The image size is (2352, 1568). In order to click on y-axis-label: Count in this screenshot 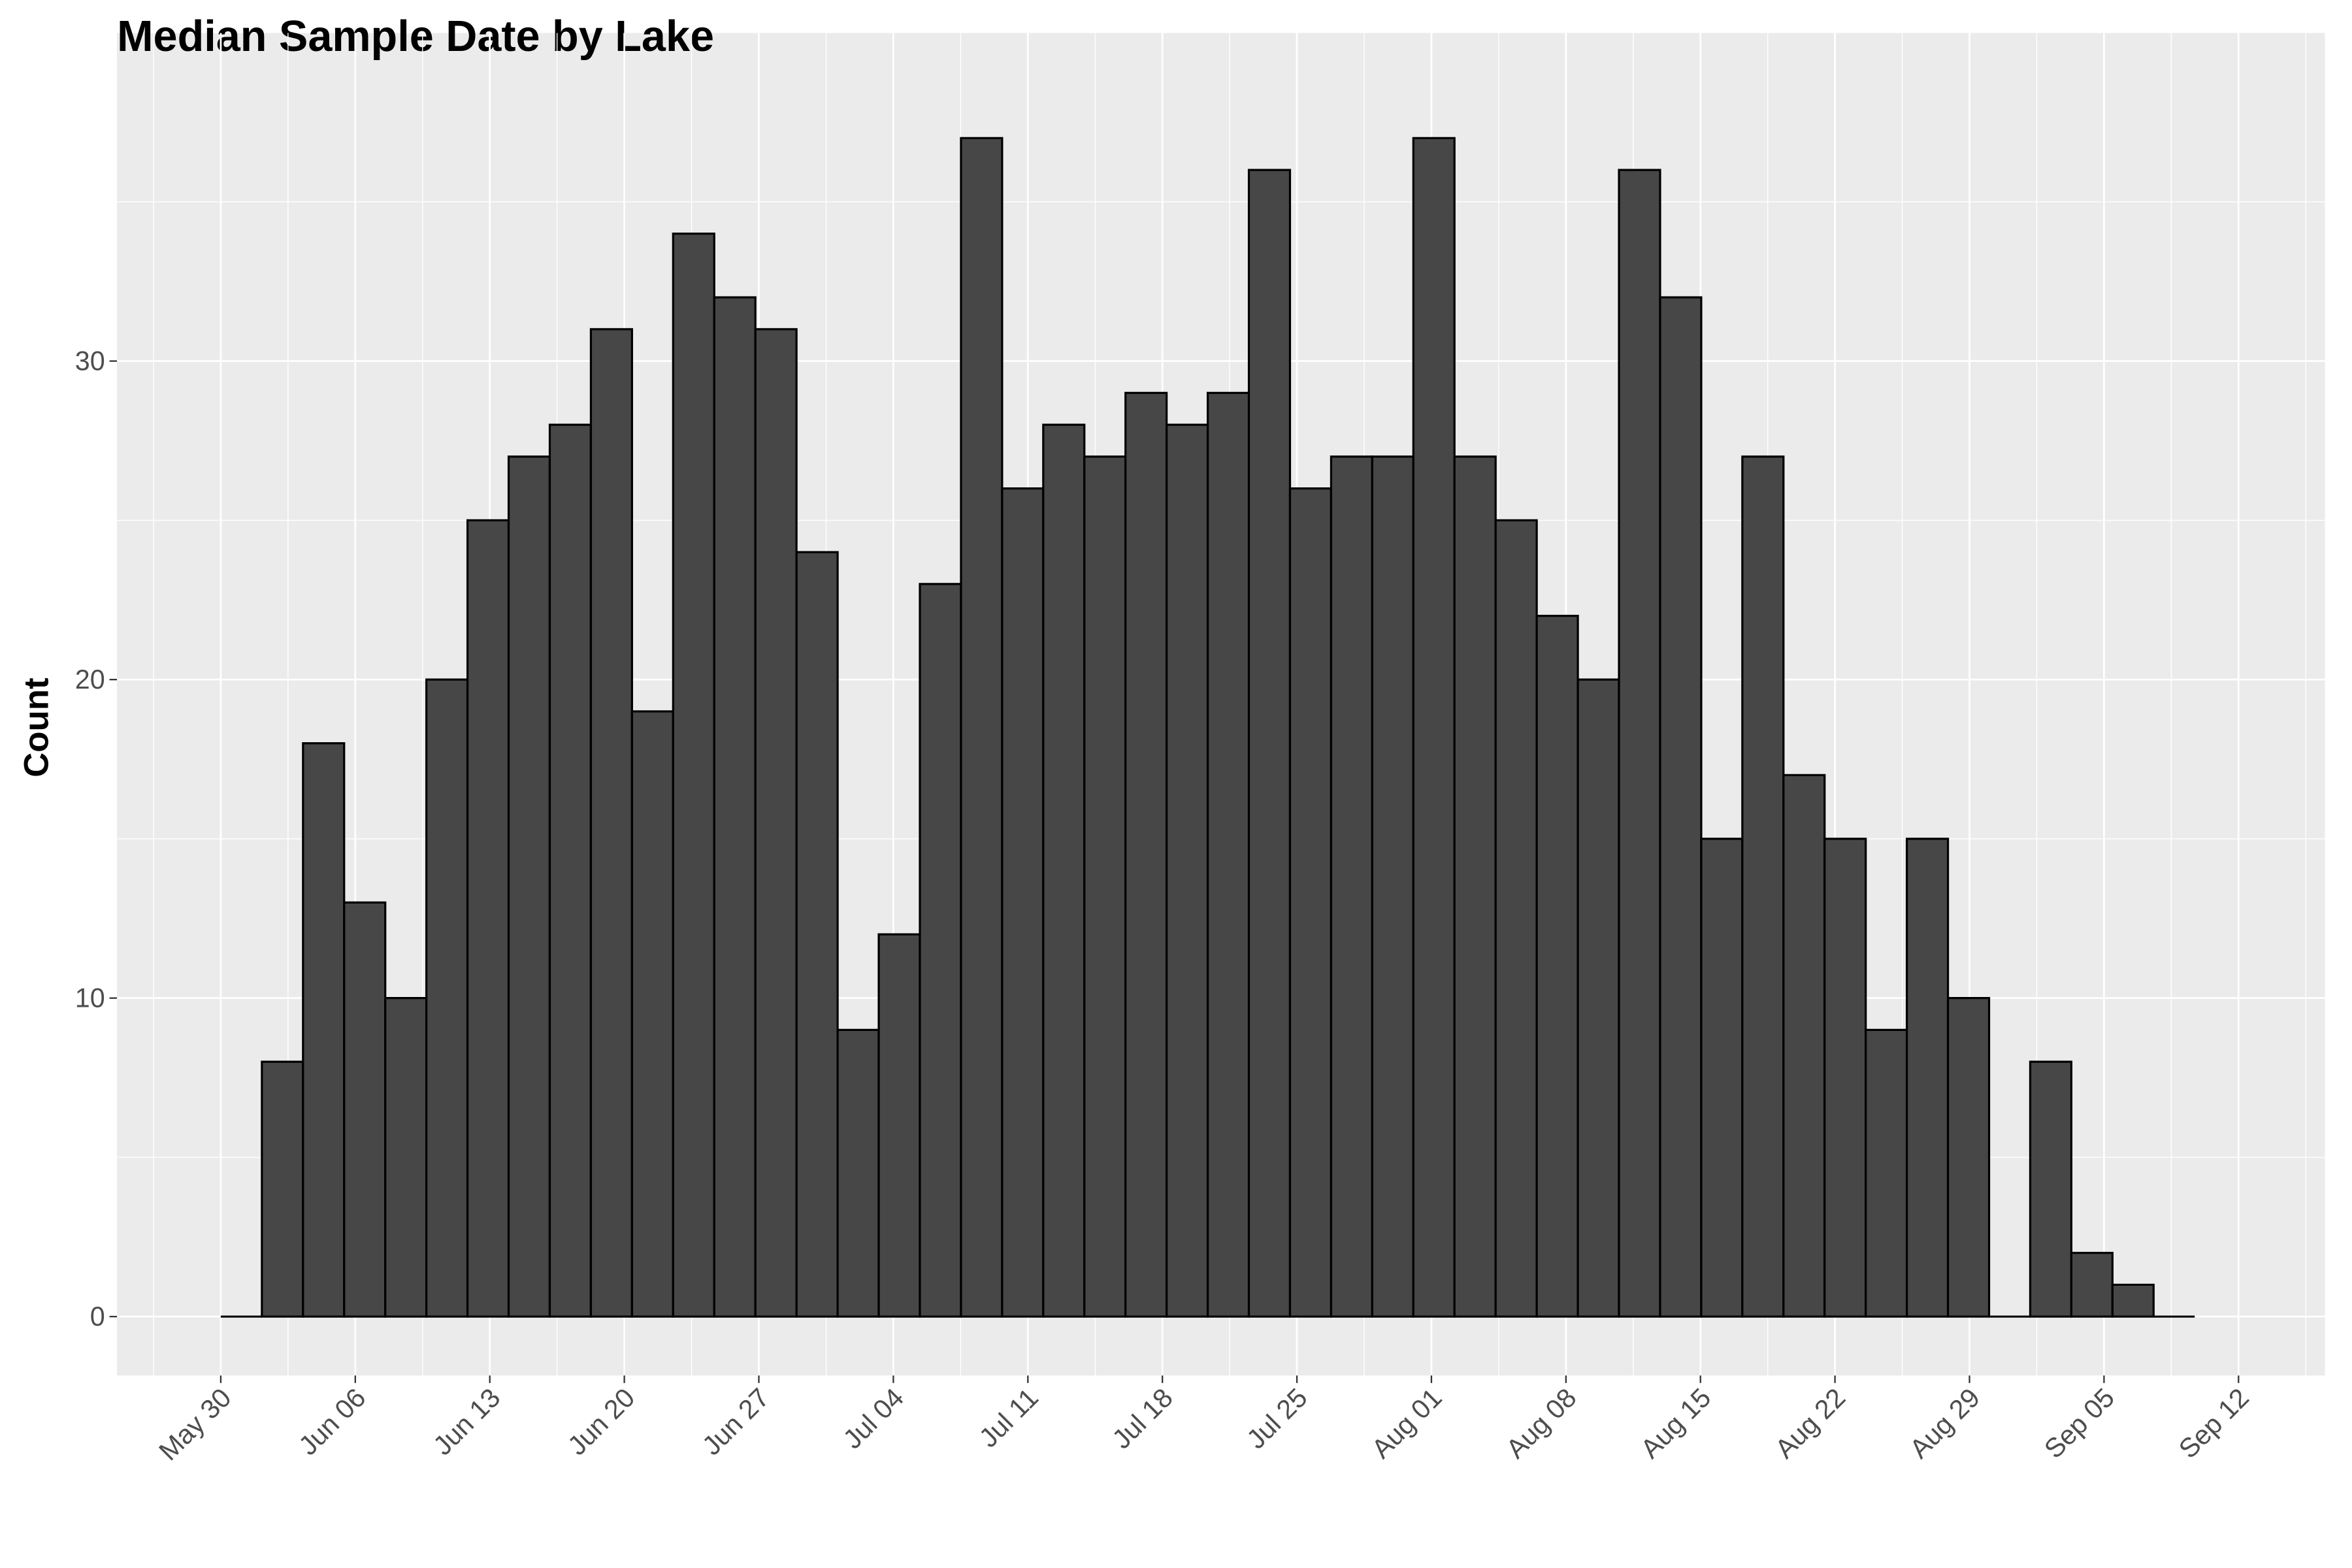, I will do `click(36, 727)`.